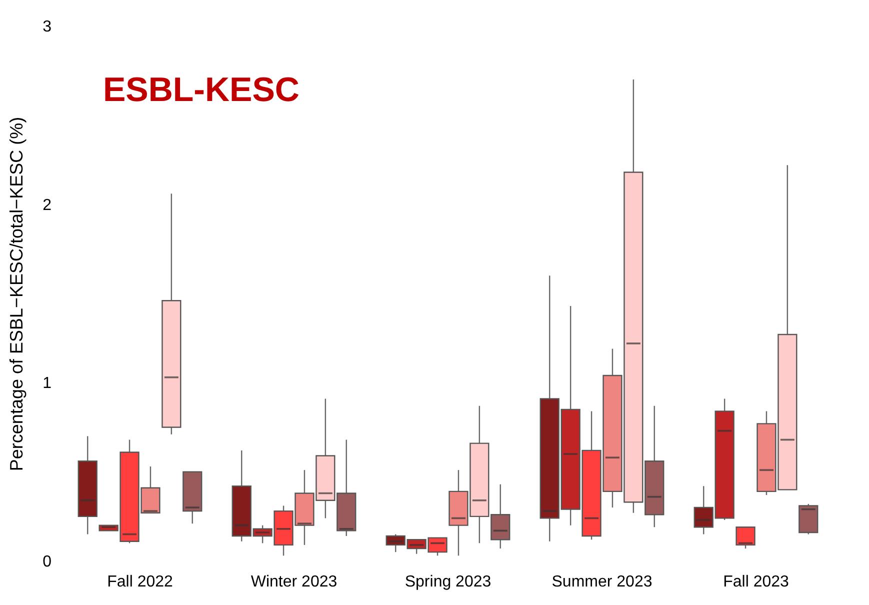 The height and width of the screenshot is (605, 869). I want to click on text: ESBL-KESC, so click(201, 90).